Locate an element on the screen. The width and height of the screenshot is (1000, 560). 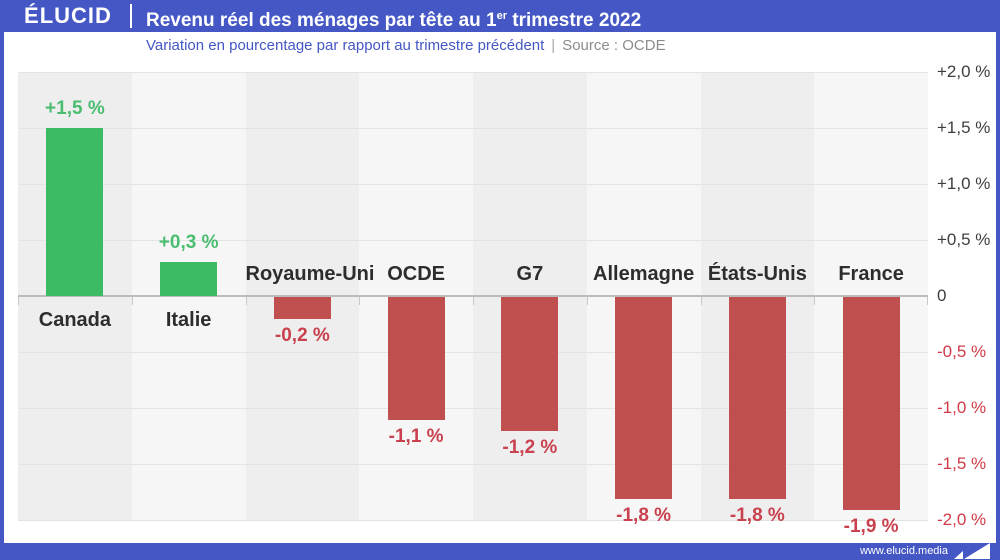
bar-canada is located at coordinates (75, 212).